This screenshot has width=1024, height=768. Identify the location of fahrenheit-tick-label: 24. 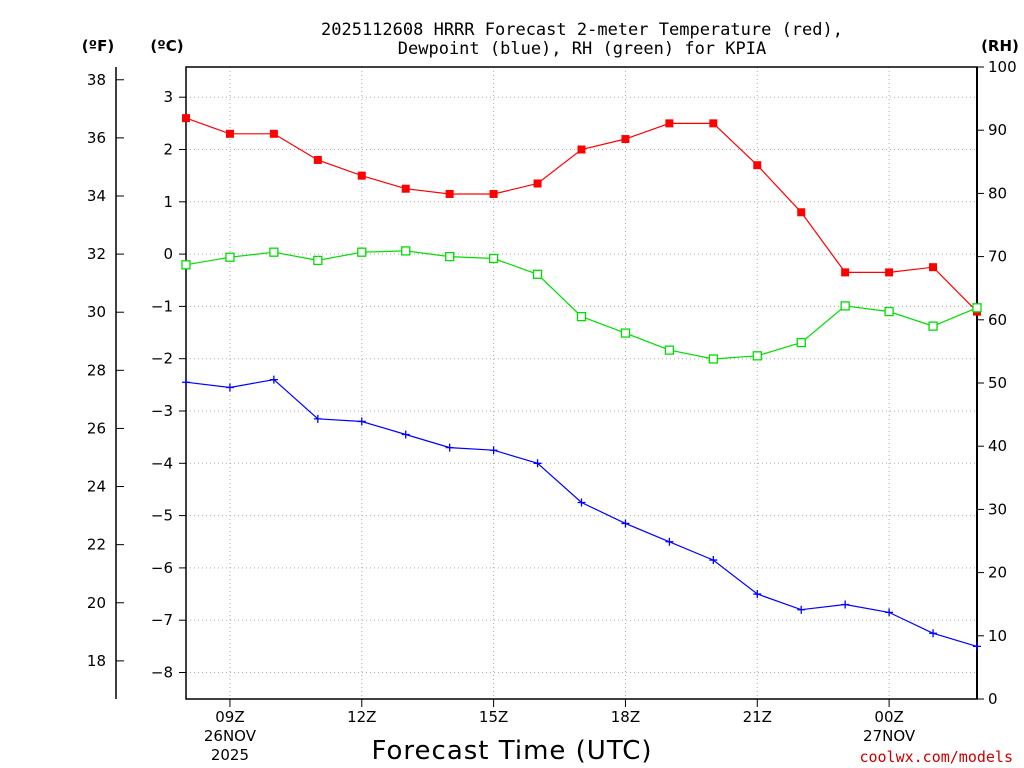
(96, 487).